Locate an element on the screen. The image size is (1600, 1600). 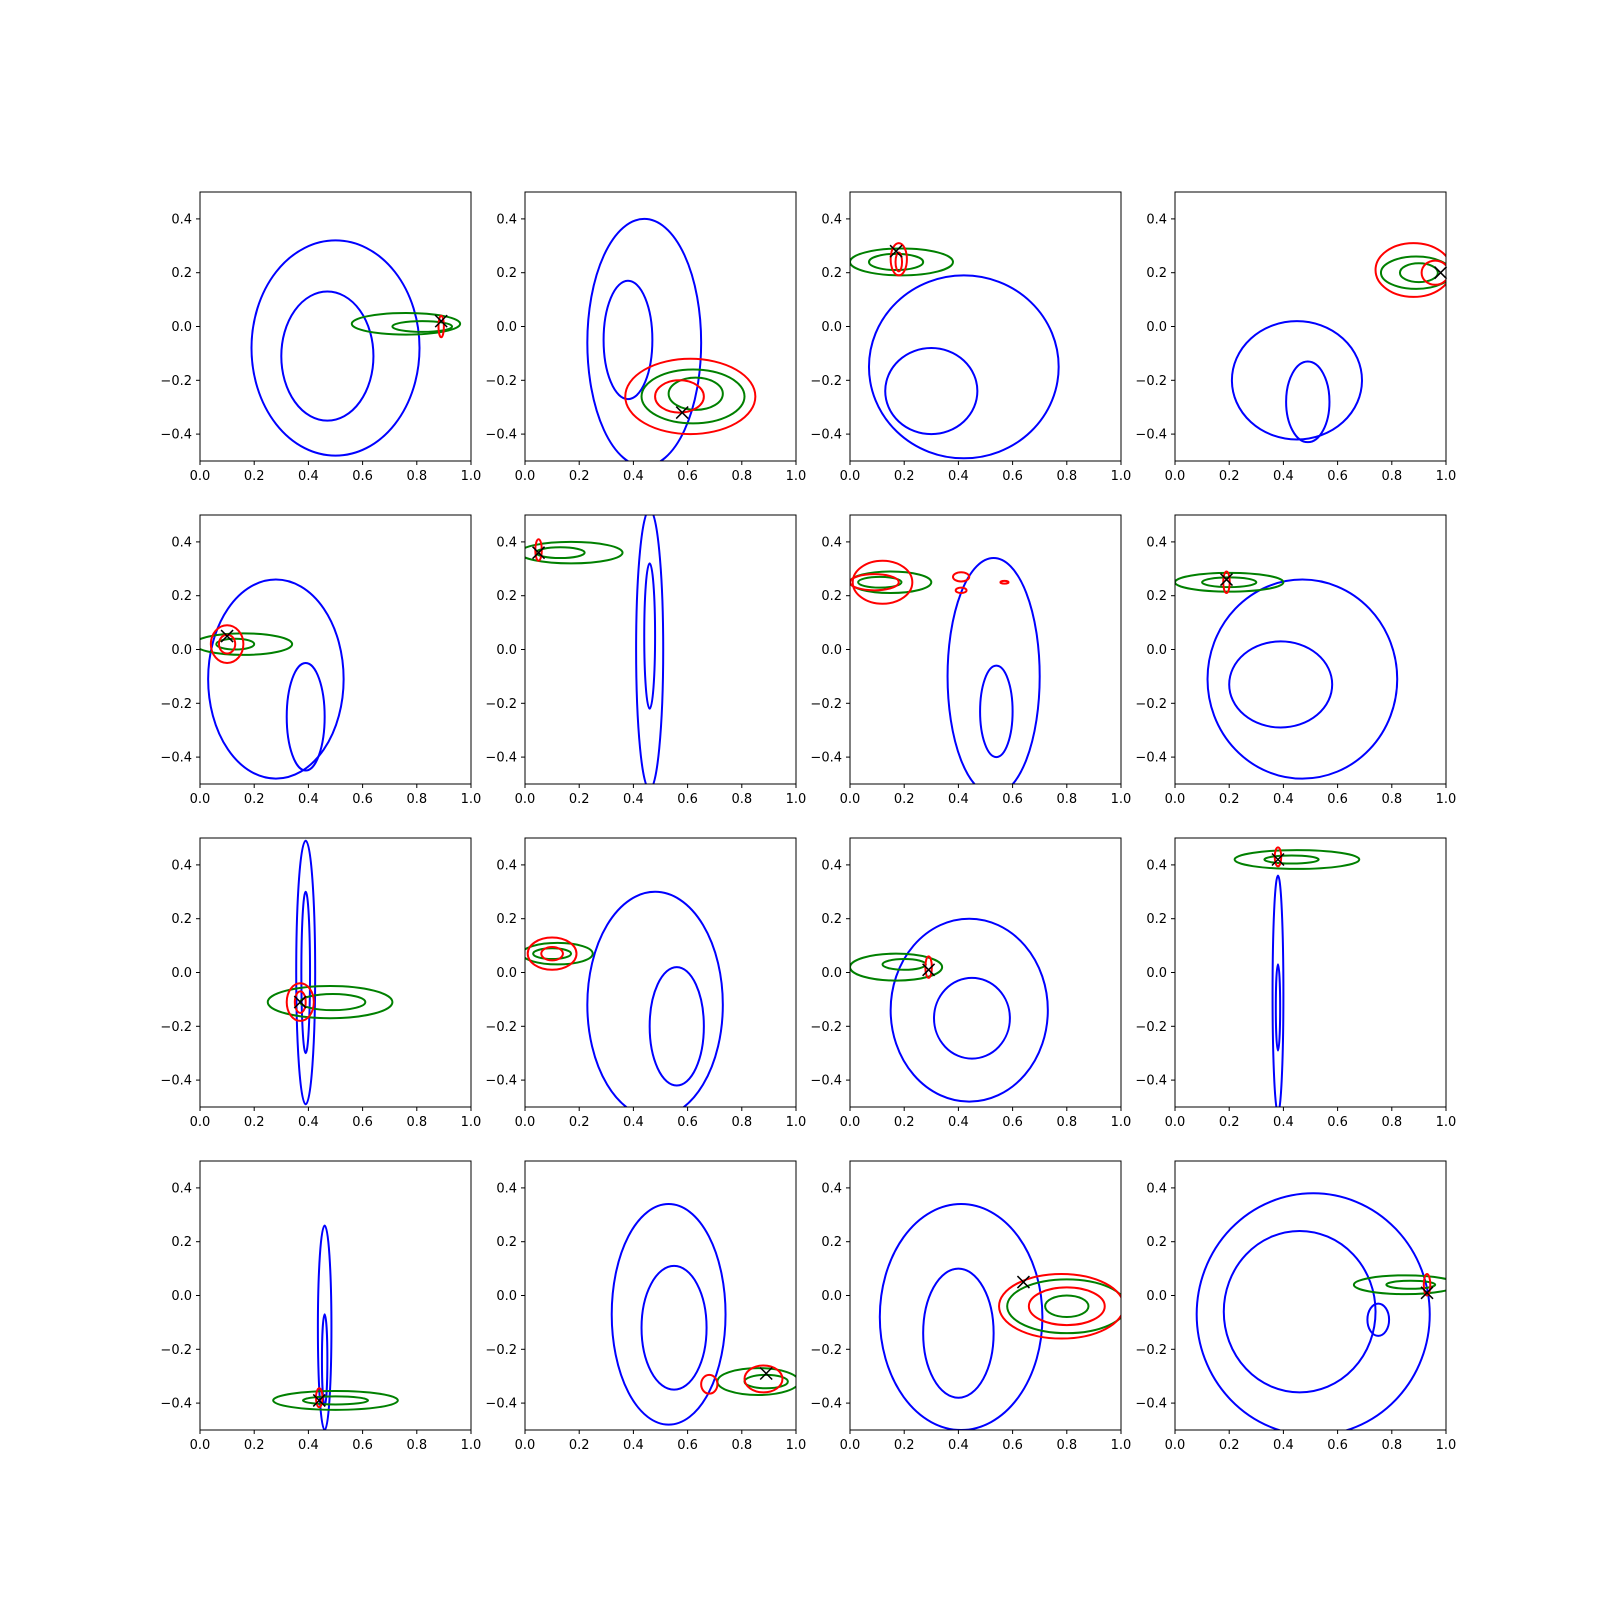
subplot-2: 0.0 0.2 0.4 0.6 0.8 1.0 −0.4 −0.2 0.0 0.2 0.4 is located at coordinates (645, 337).